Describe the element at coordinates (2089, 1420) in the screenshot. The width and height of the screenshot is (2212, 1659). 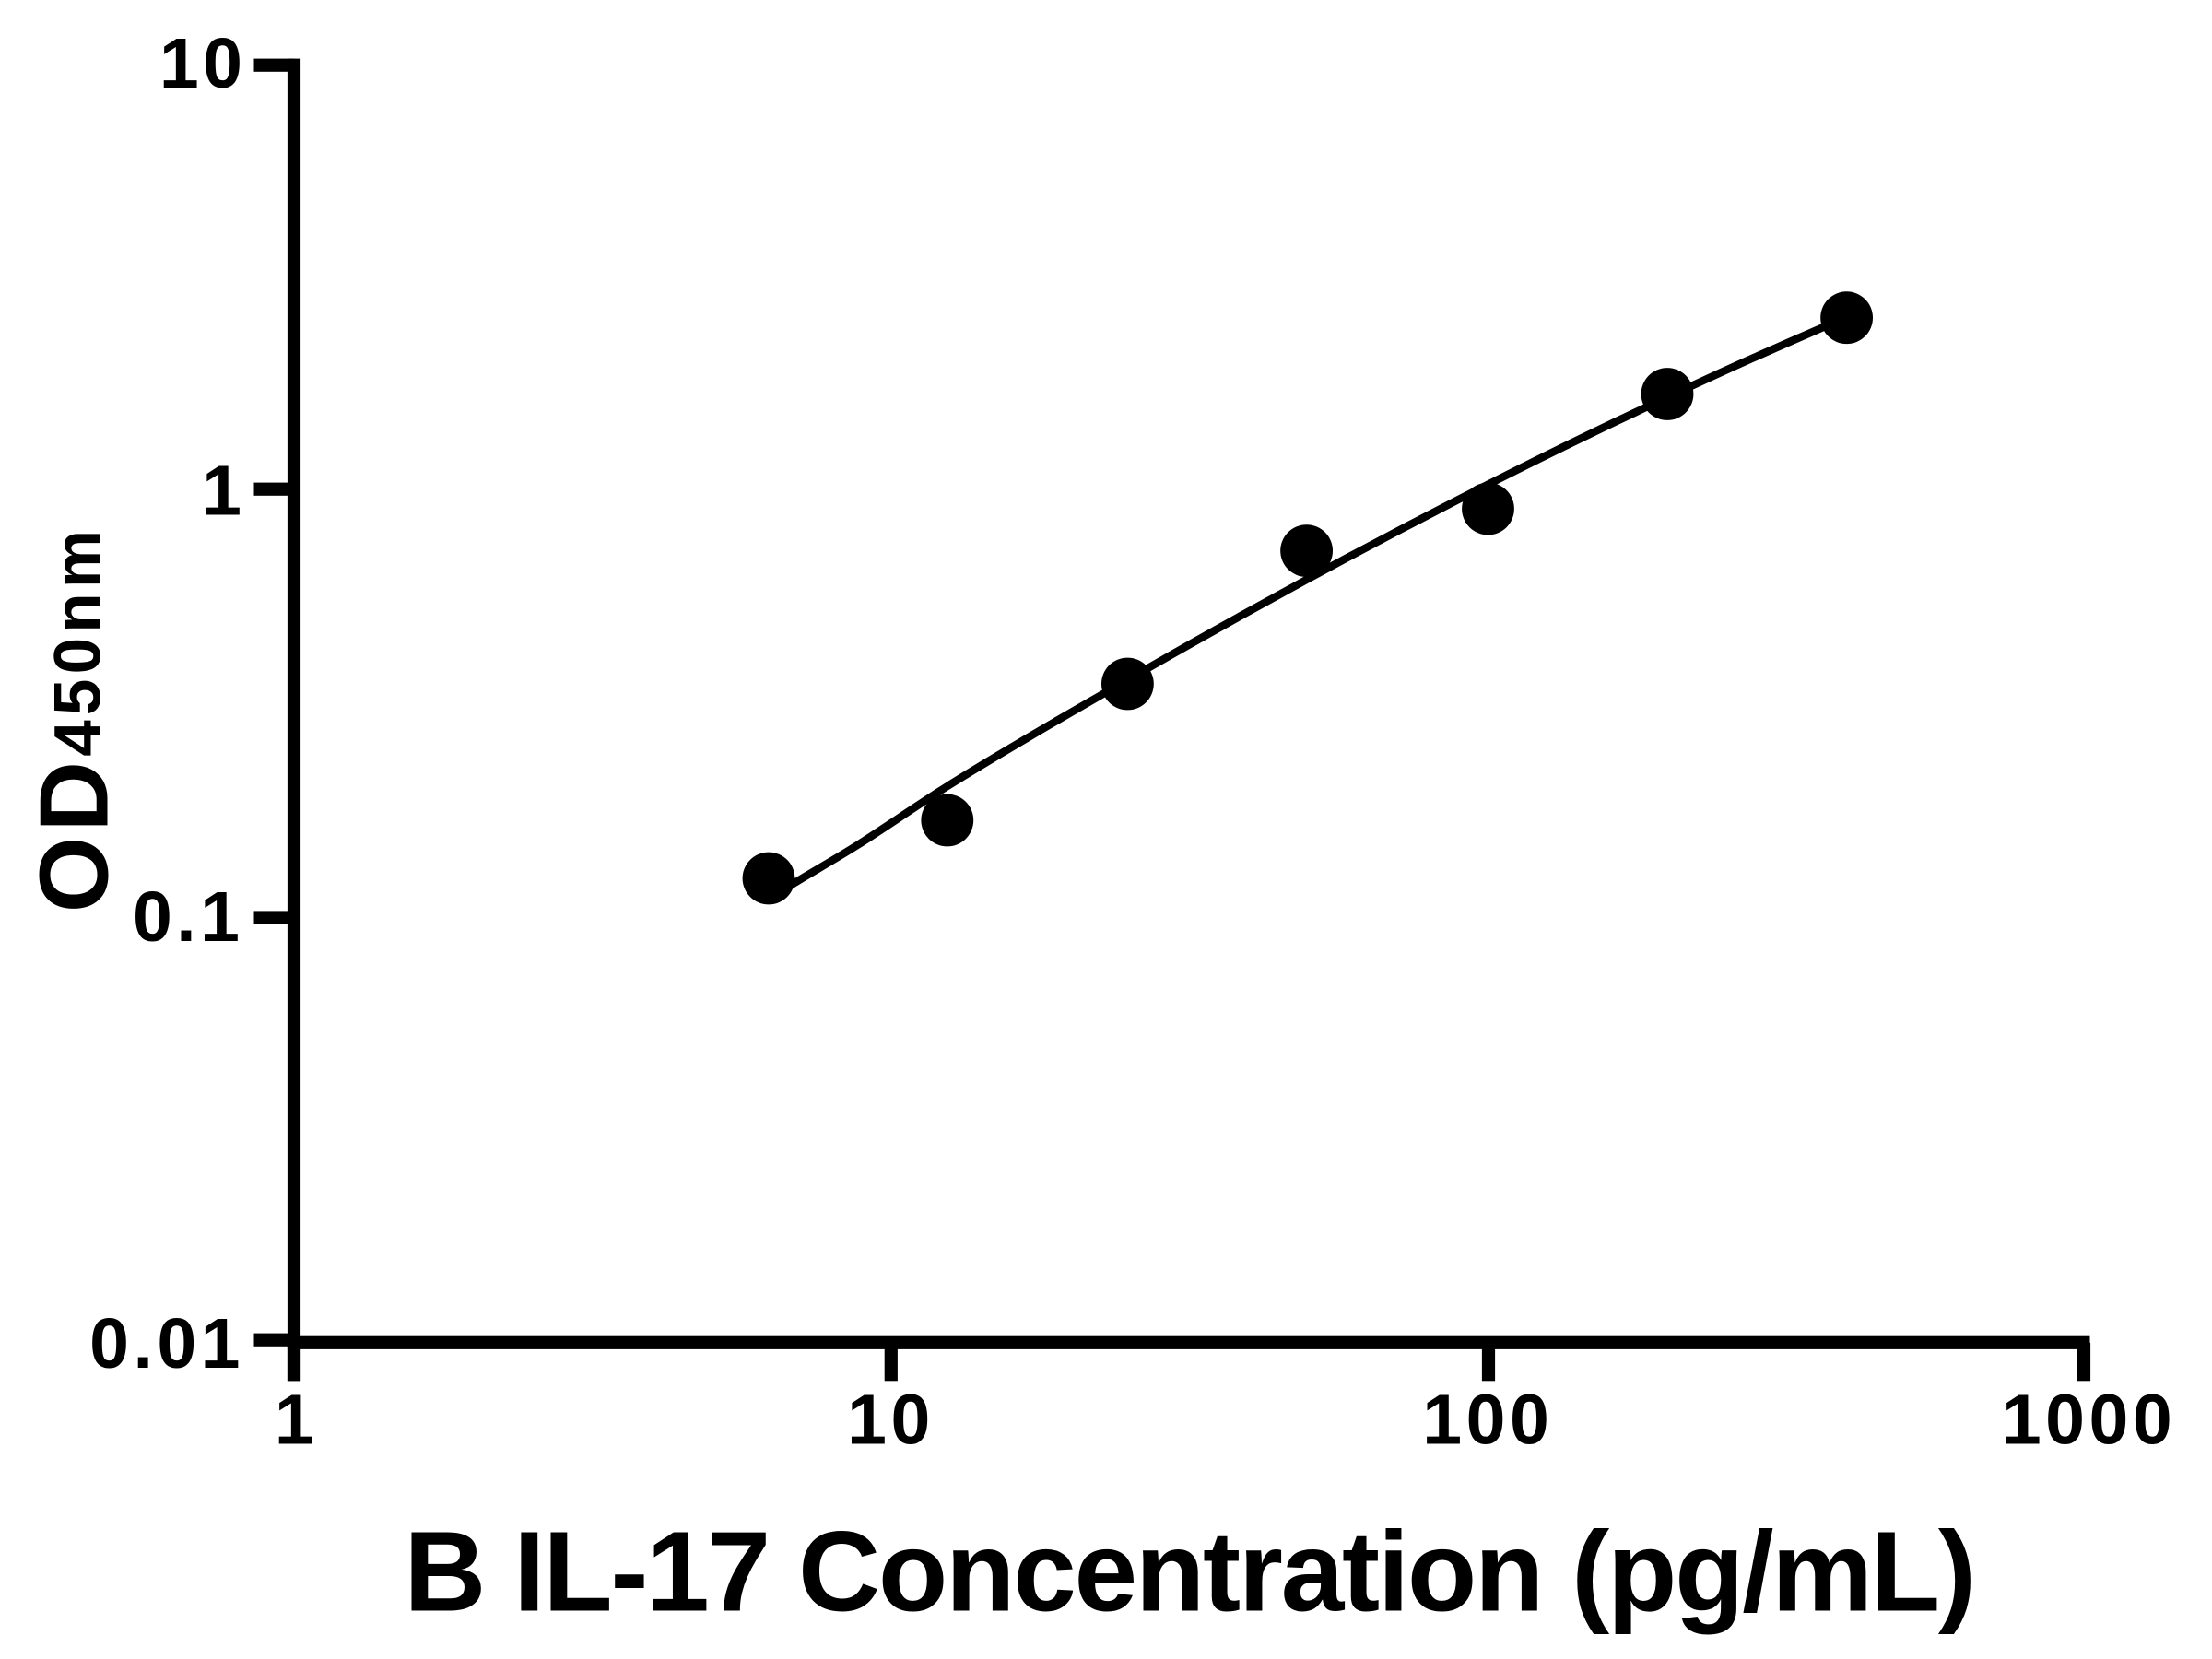
I see `svg-text: 1000` at that location.